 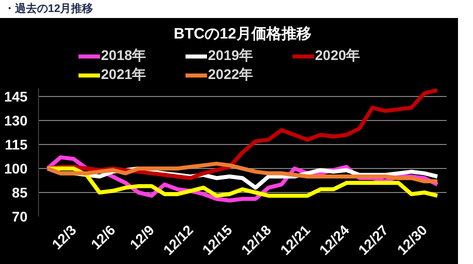 I want to click on text: ・過去の12月推移, so click(x=49, y=9).